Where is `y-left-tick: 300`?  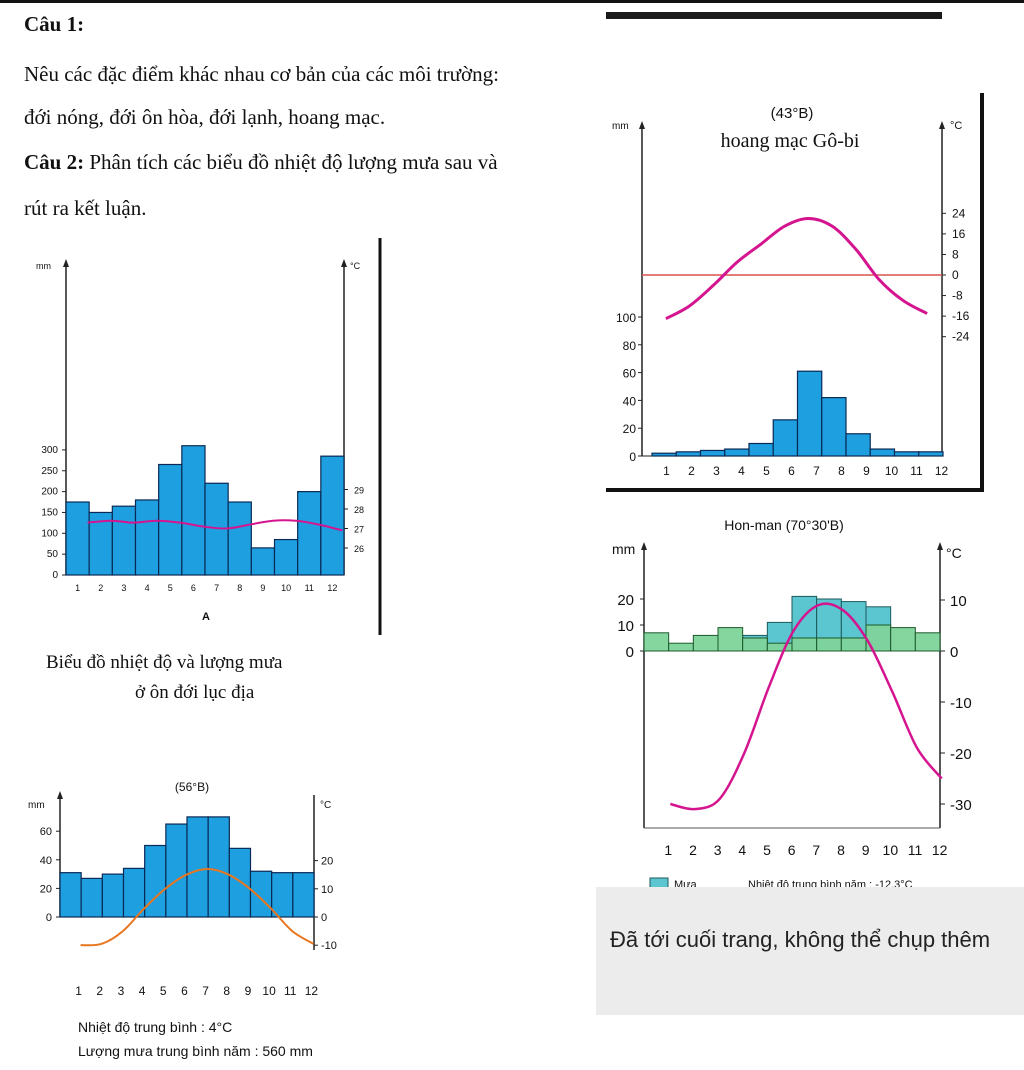 y-left-tick: 300 is located at coordinates (49, 450).